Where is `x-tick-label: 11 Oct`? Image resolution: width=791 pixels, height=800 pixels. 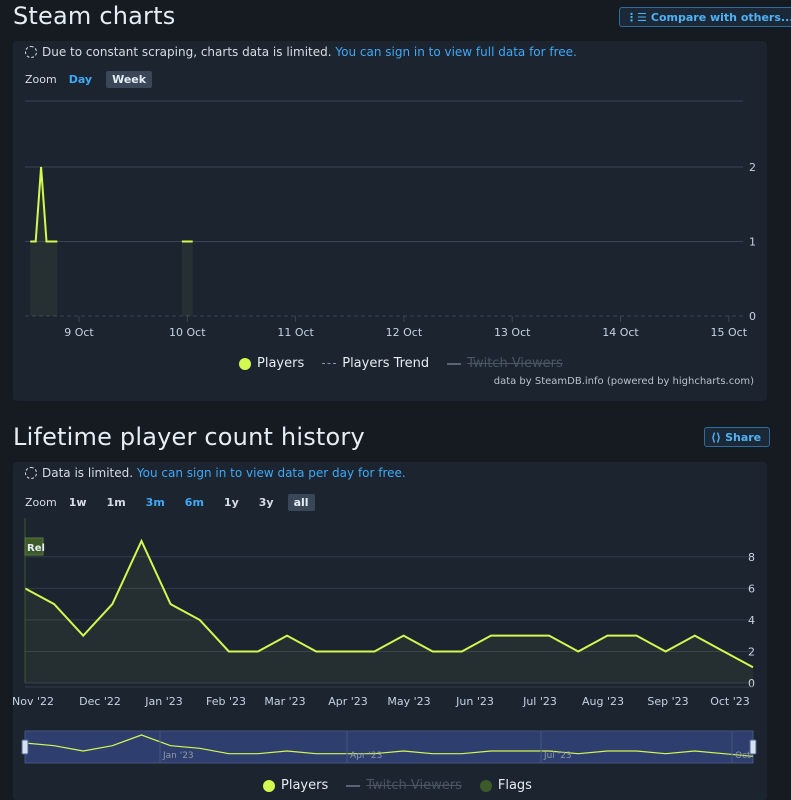
x-tick-label: 11 Oct is located at coordinates (295, 332).